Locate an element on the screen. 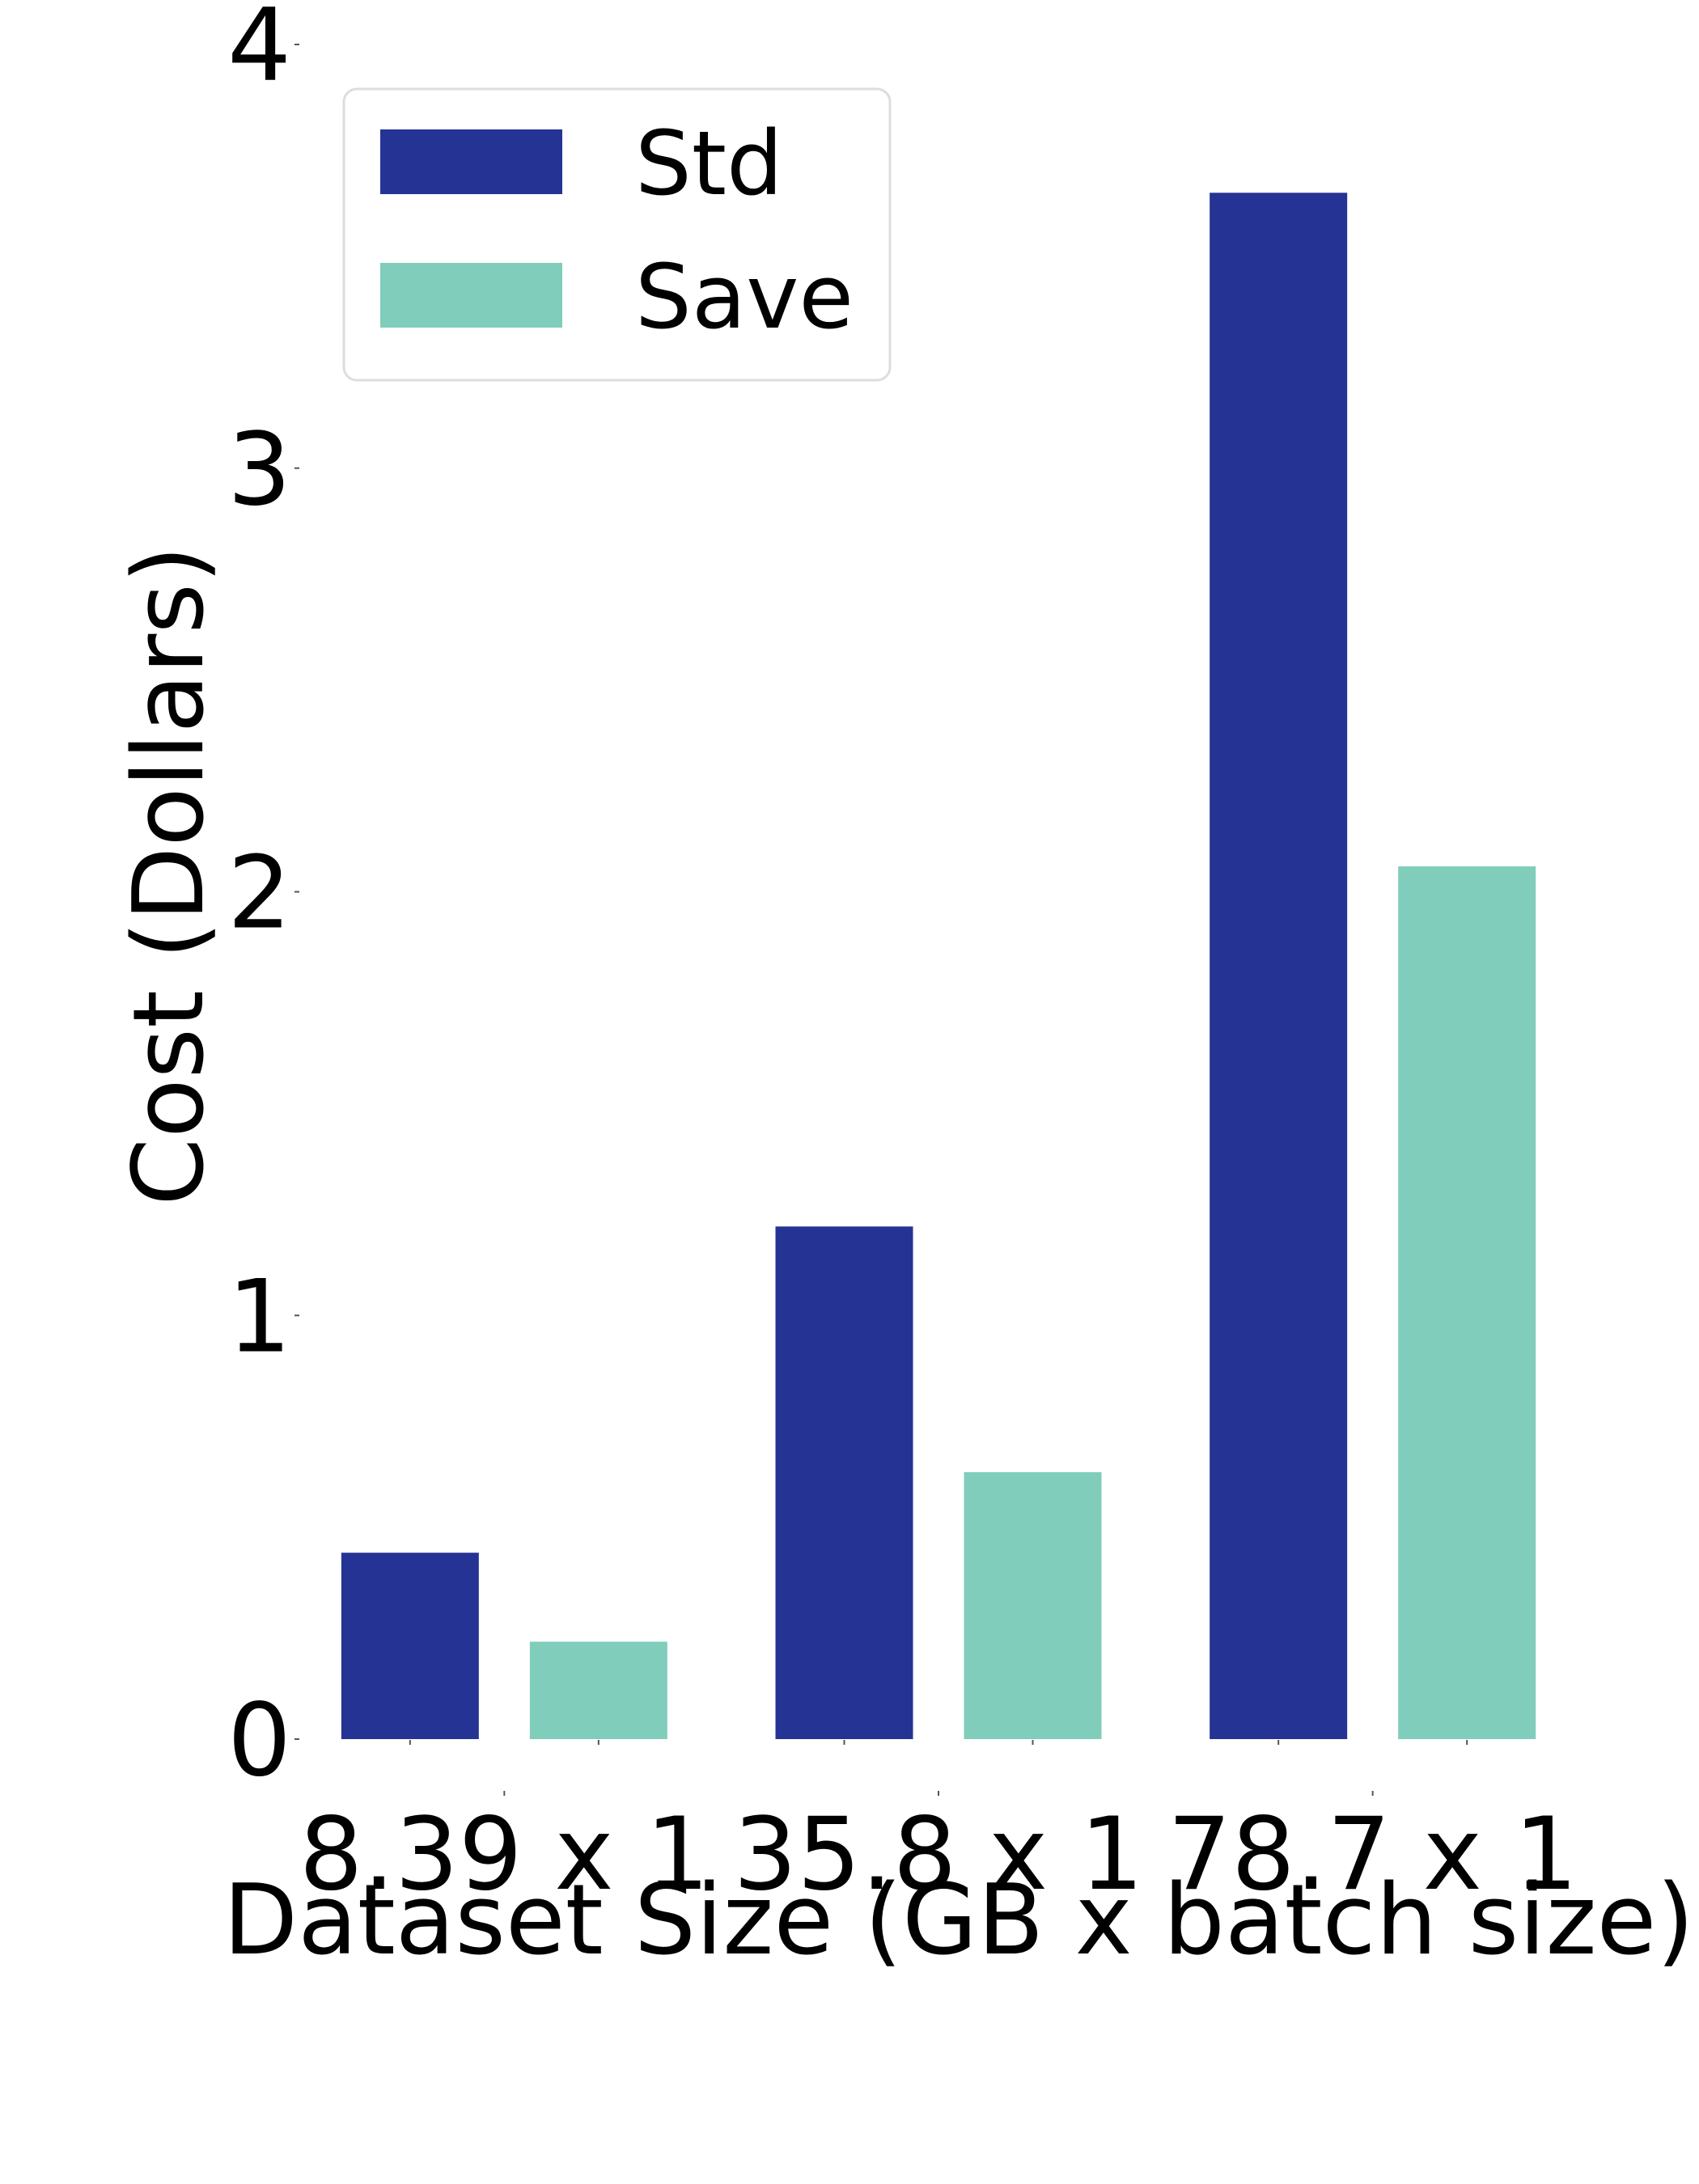 The width and height of the screenshot is (1699, 2184). x-axis-ticks: 8.39 x 1 35.8 x 1 78.7 x 1 is located at coordinates (938, 1852).